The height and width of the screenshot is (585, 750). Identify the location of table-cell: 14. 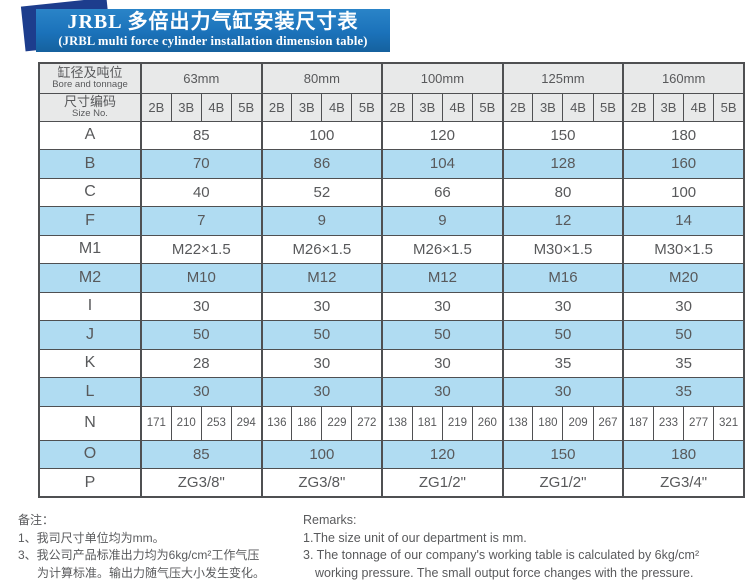
(683, 221).